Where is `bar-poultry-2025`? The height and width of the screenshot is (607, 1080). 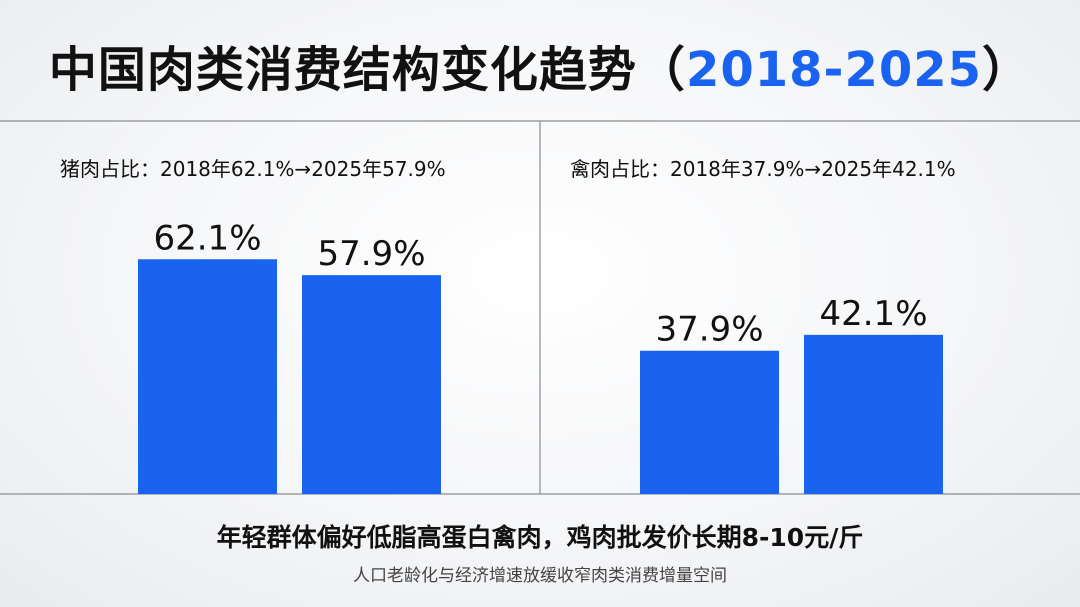 bar-poultry-2025 is located at coordinates (873, 414).